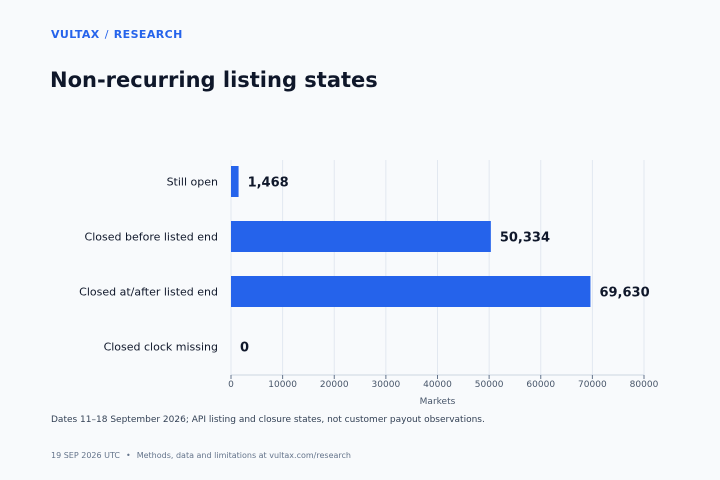 This screenshot has height=480, width=720. I want to click on value-label: 50,334, so click(525, 238).